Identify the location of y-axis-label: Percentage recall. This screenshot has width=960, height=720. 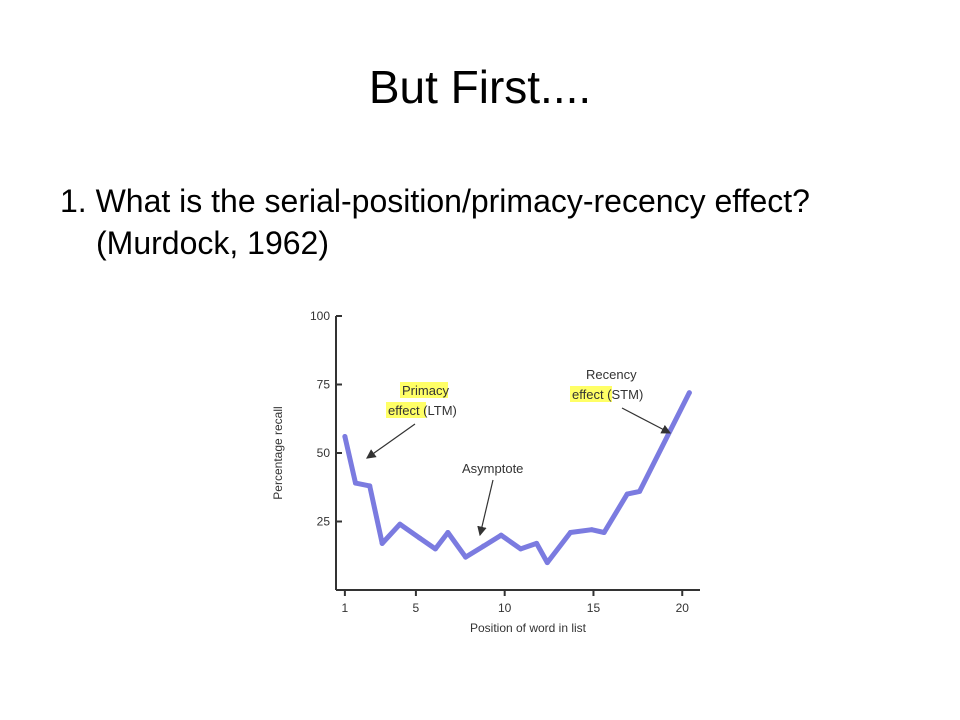
(278, 452).